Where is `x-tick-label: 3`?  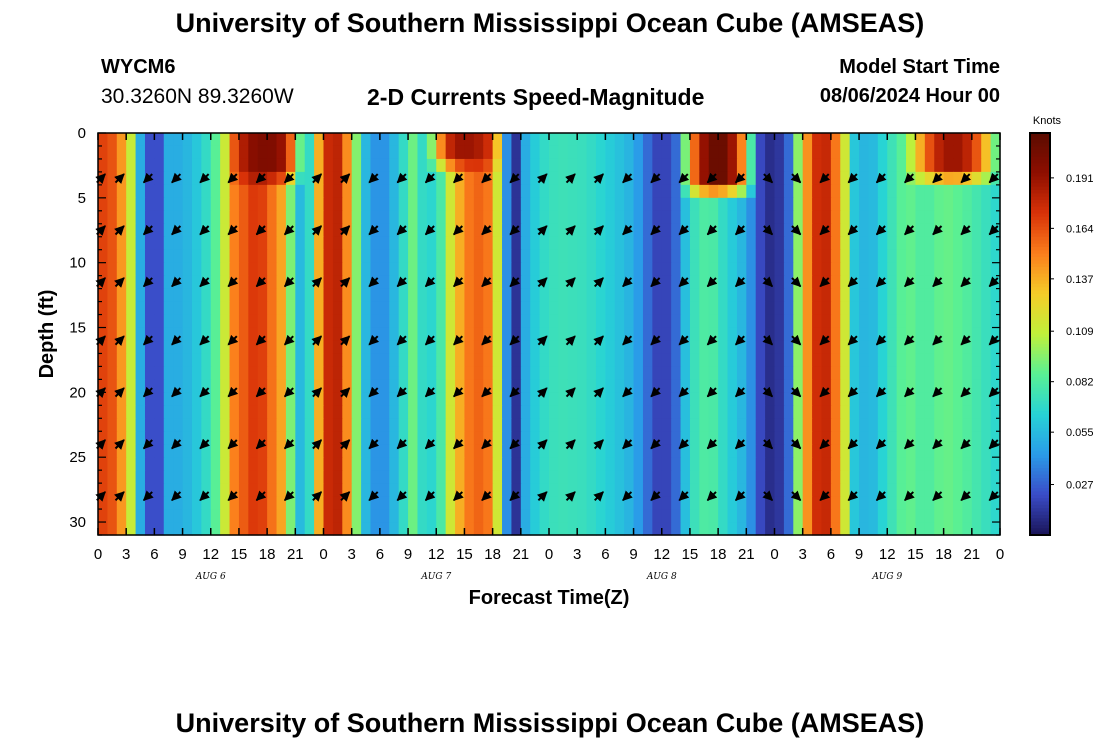 x-tick-label: 3 is located at coordinates (803, 554).